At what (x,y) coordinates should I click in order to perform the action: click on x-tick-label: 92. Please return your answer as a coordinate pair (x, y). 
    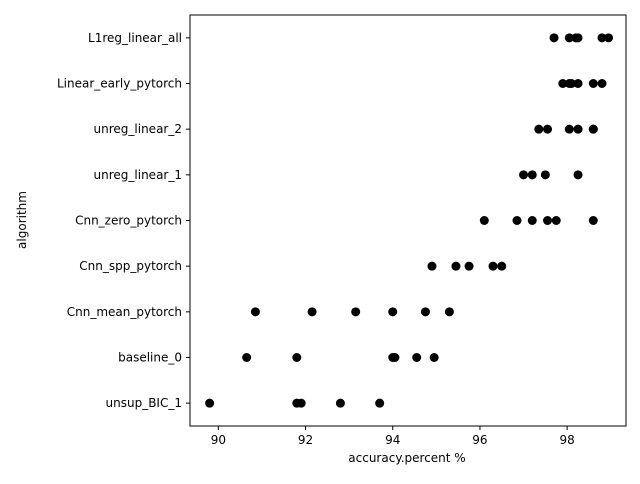
    Looking at the image, I should click on (305, 440).